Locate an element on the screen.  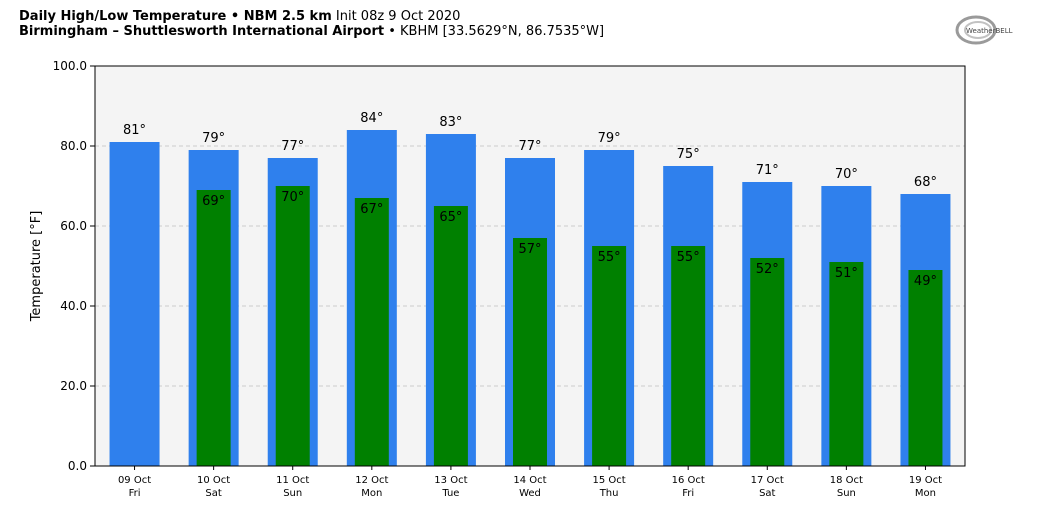
high-temp-label: 83° is located at coordinates (450, 122).